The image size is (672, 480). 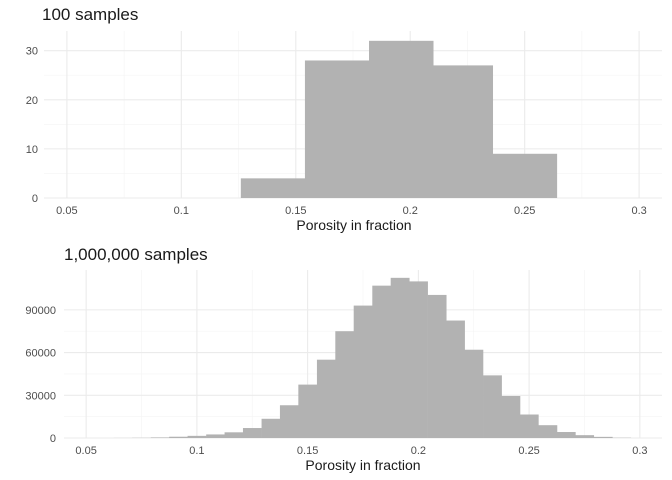 I want to click on top-chart-x-axis-label: Porosity in fraction, so click(x=353, y=225).